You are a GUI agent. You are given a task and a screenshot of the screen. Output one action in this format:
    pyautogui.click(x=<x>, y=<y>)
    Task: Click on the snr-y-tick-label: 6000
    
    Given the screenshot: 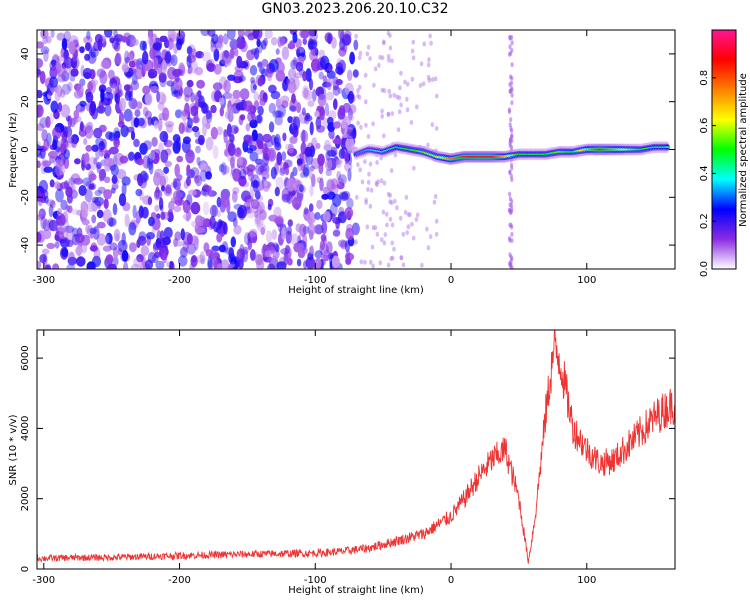 What is the action you would take?
    pyautogui.click(x=25, y=357)
    